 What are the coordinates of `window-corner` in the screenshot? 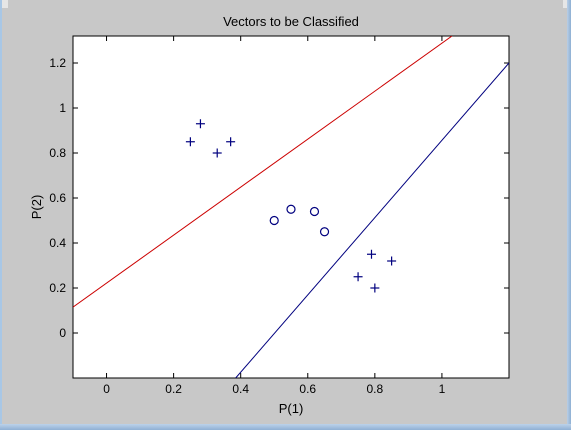 It's located at (4, 4).